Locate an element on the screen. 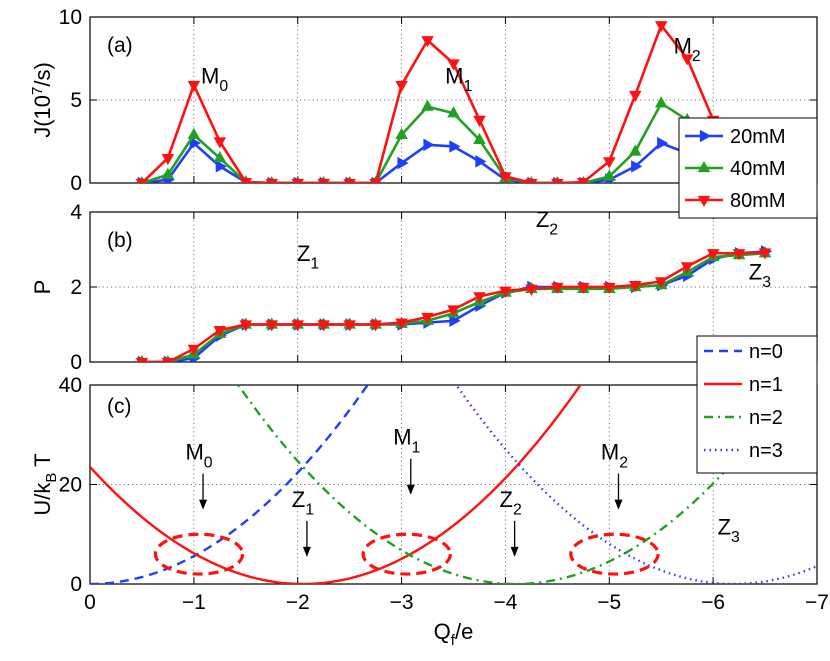  panel-label: (b) is located at coordinates (120, 240).